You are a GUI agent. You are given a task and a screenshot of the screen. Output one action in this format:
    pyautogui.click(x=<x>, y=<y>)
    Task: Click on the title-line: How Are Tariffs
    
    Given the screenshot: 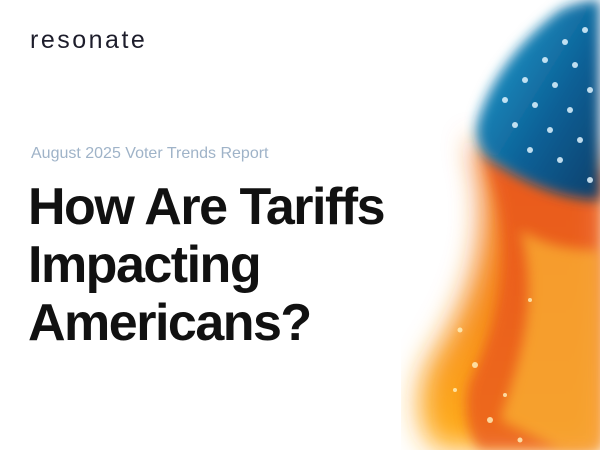 What is the action you would take?
    pyautogui.click(x=207, y=207)
    